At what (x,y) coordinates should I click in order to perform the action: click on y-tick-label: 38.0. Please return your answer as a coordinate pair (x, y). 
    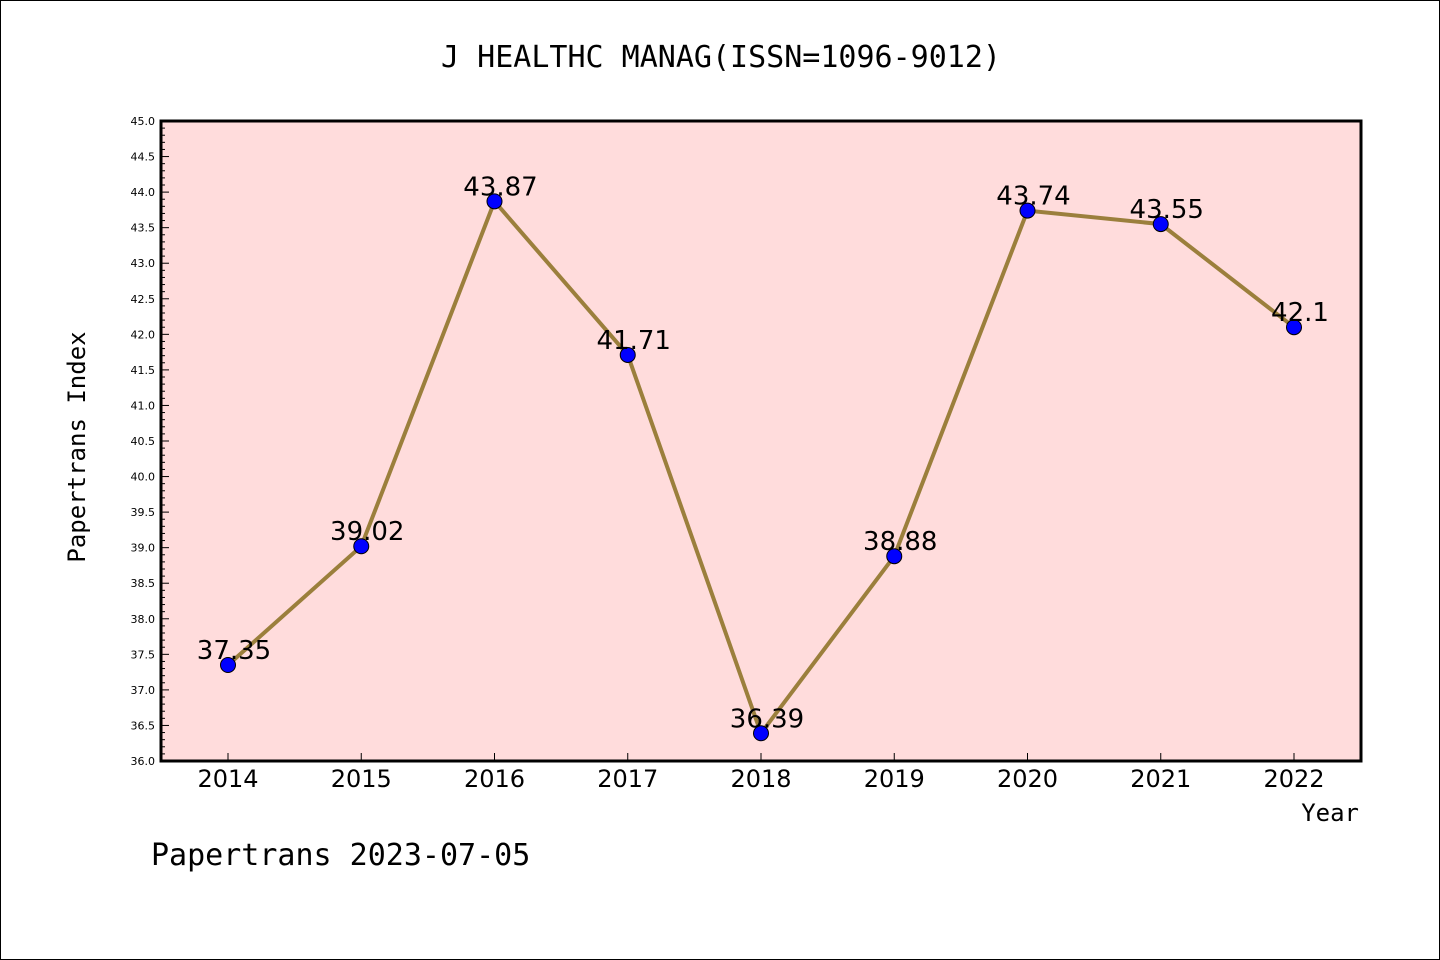
    Looking at the image, I should click on (143, 619).